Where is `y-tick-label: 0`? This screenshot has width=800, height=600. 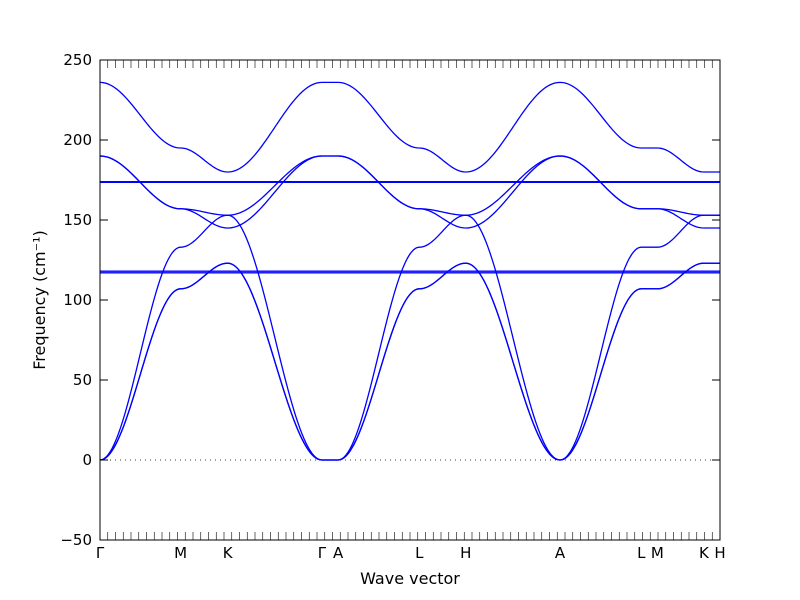
y-tick-label: 0 is located at coordinates (87, 460).